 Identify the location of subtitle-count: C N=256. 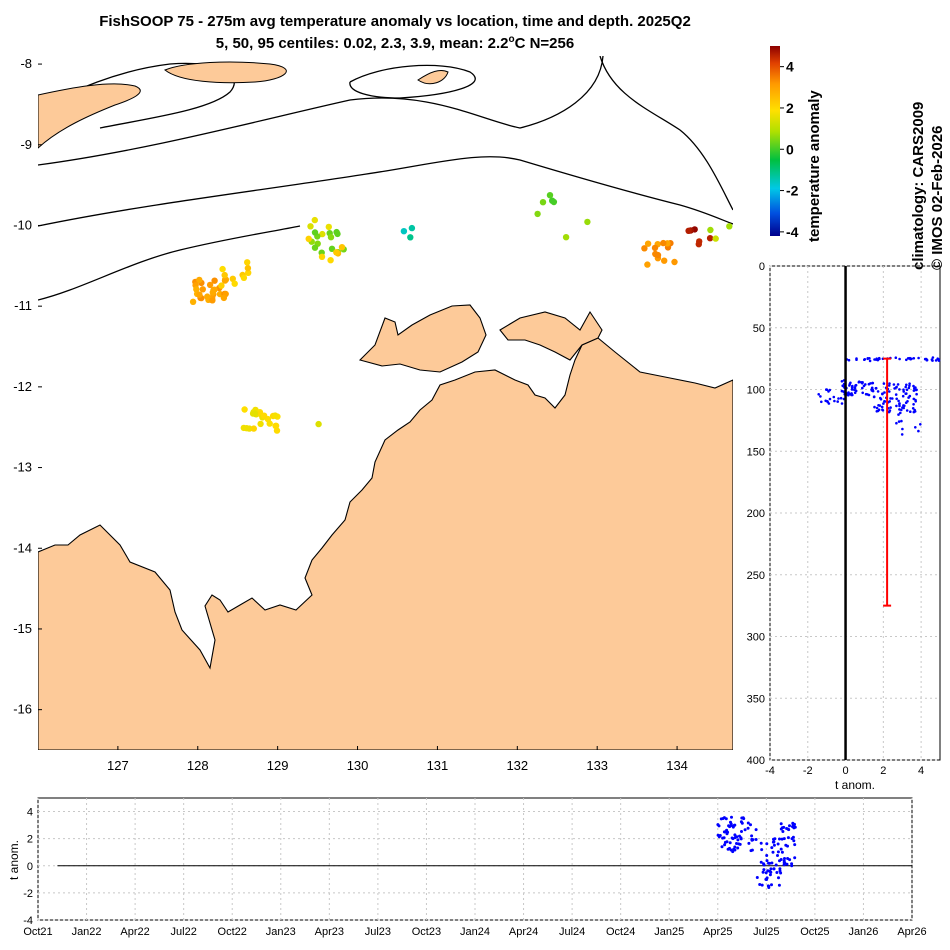
(544, 43).